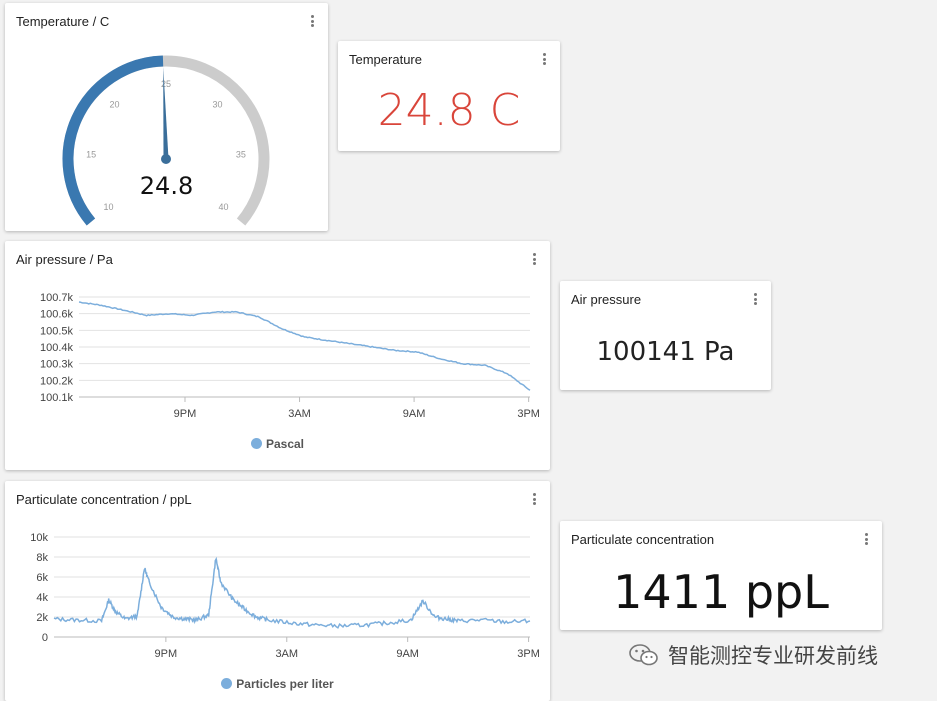  I want to click on gauge-tick-label: 35, so click(241, 155).